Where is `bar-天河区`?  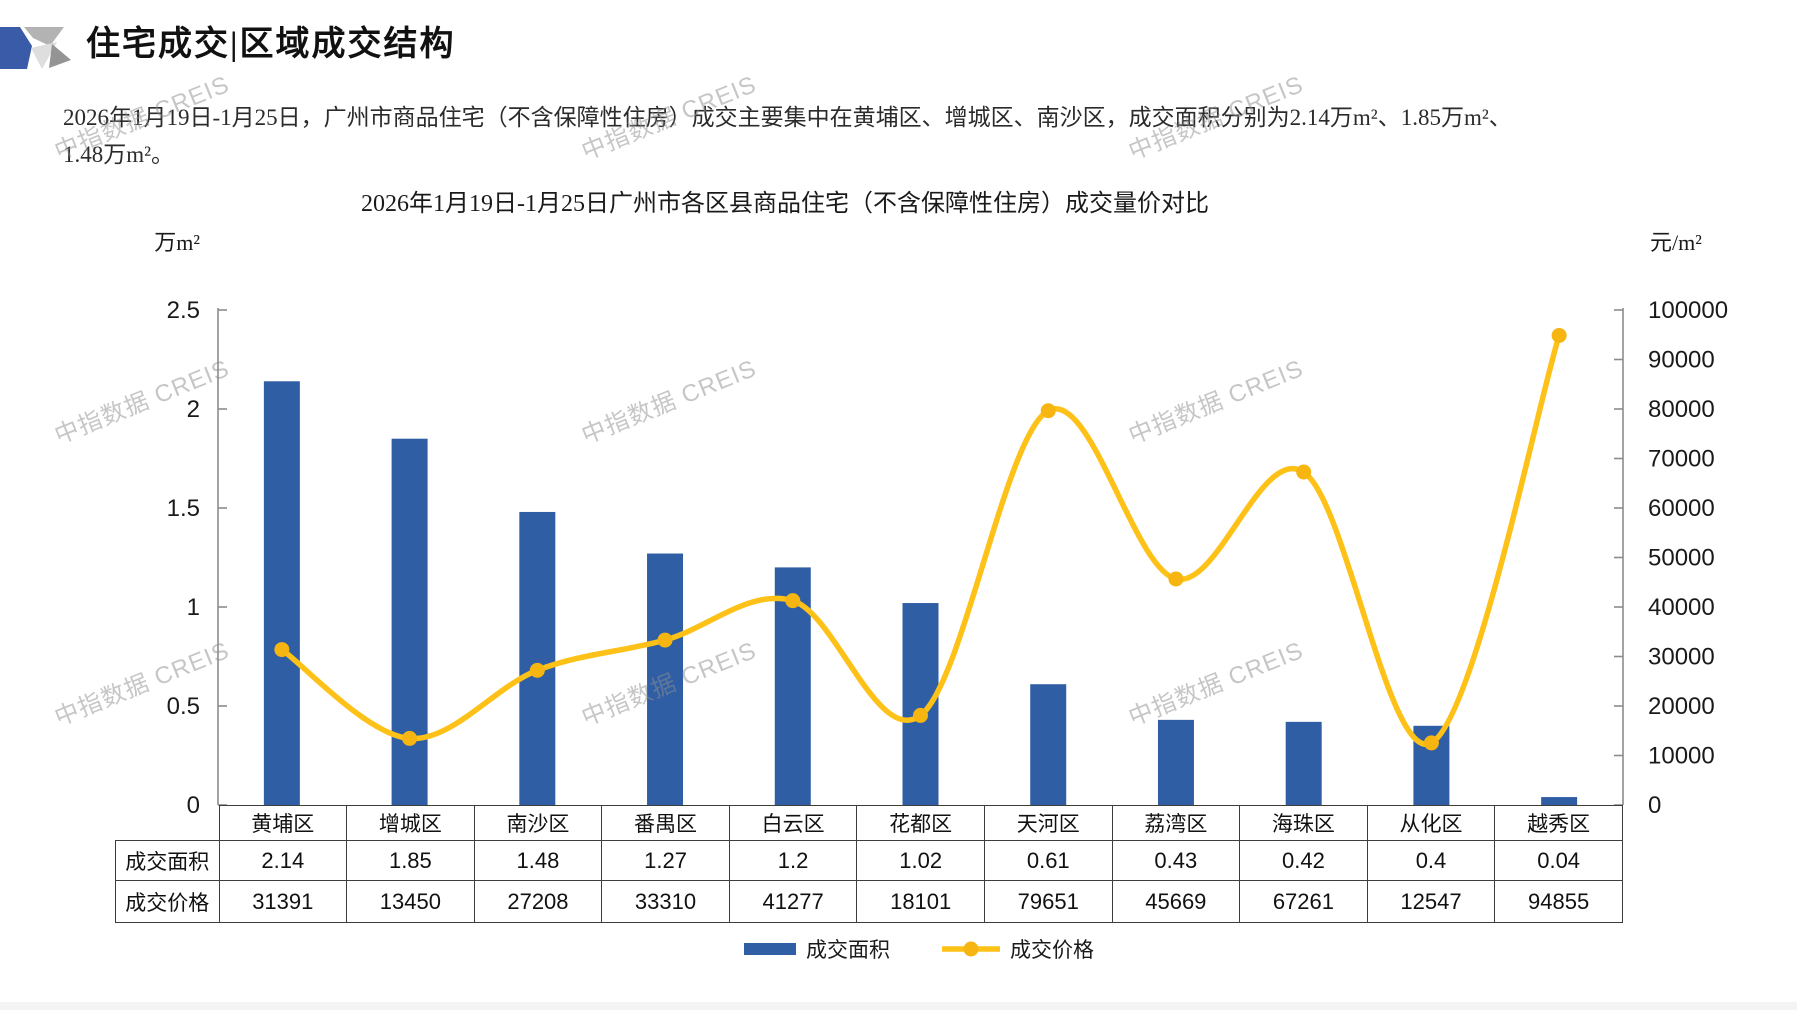
bar-天河区 is located at coordinates (1048, 744).